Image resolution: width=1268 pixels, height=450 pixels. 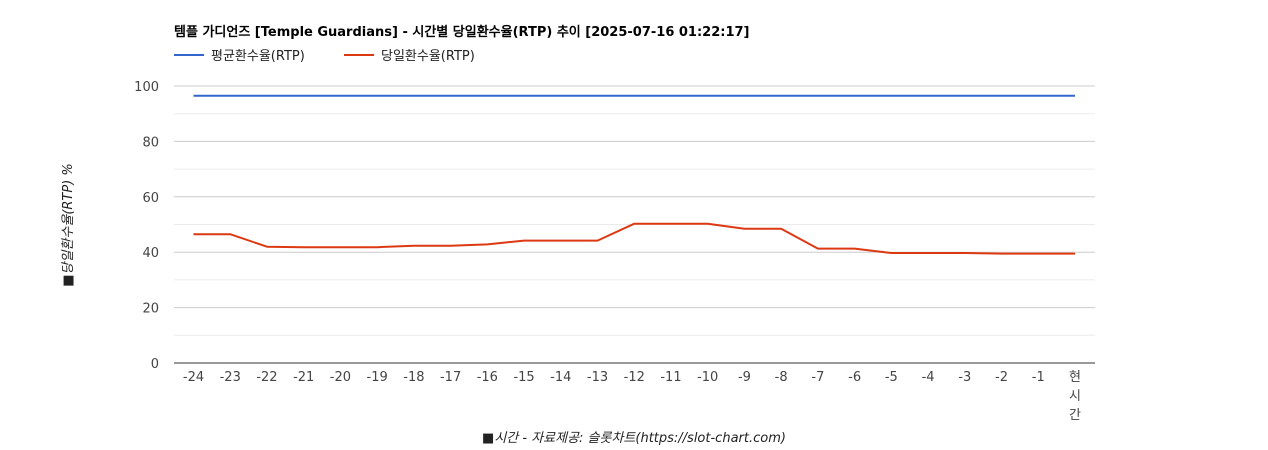 What do you see at coordinates (150, 253) in the screenshot?
I see `y-tick-label: 40` at bounding box center [150, 253].